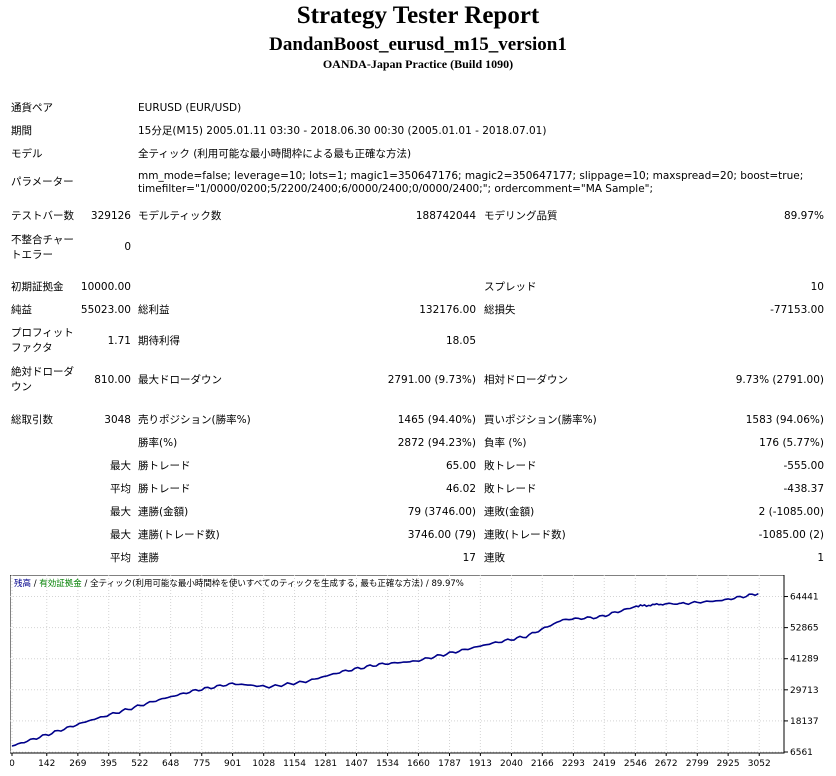  I want to click on win-rate-value: 2872 (94.23%), so click(436, 443).